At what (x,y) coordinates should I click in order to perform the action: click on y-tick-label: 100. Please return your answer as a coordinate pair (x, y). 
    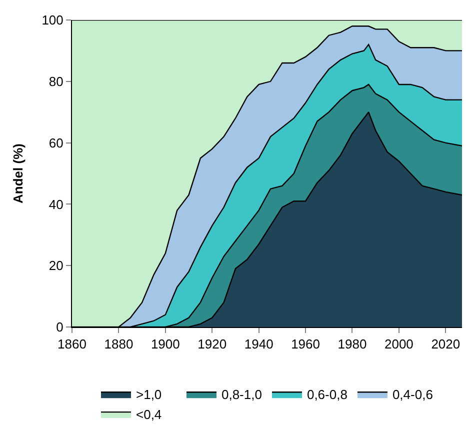
    Looking at the image, I should click on (53, 20).